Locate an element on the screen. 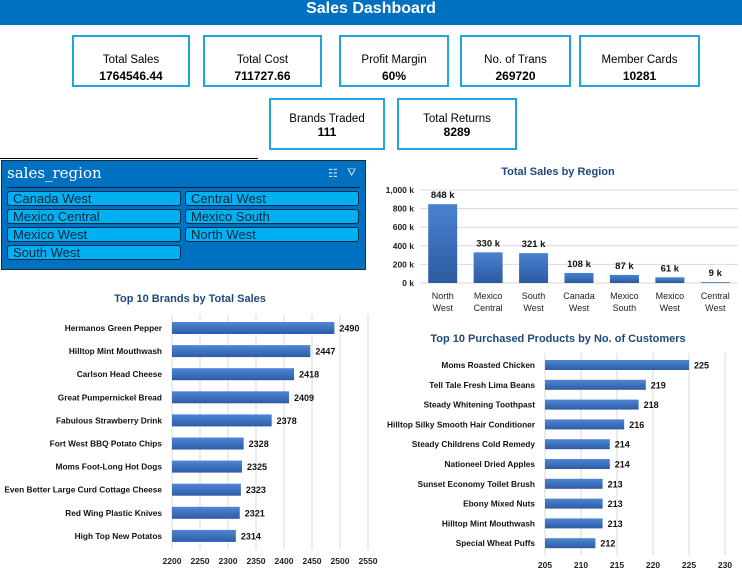 The image size is (742, 580). slicer-title: sales_region is located at coordinates (54, 173).